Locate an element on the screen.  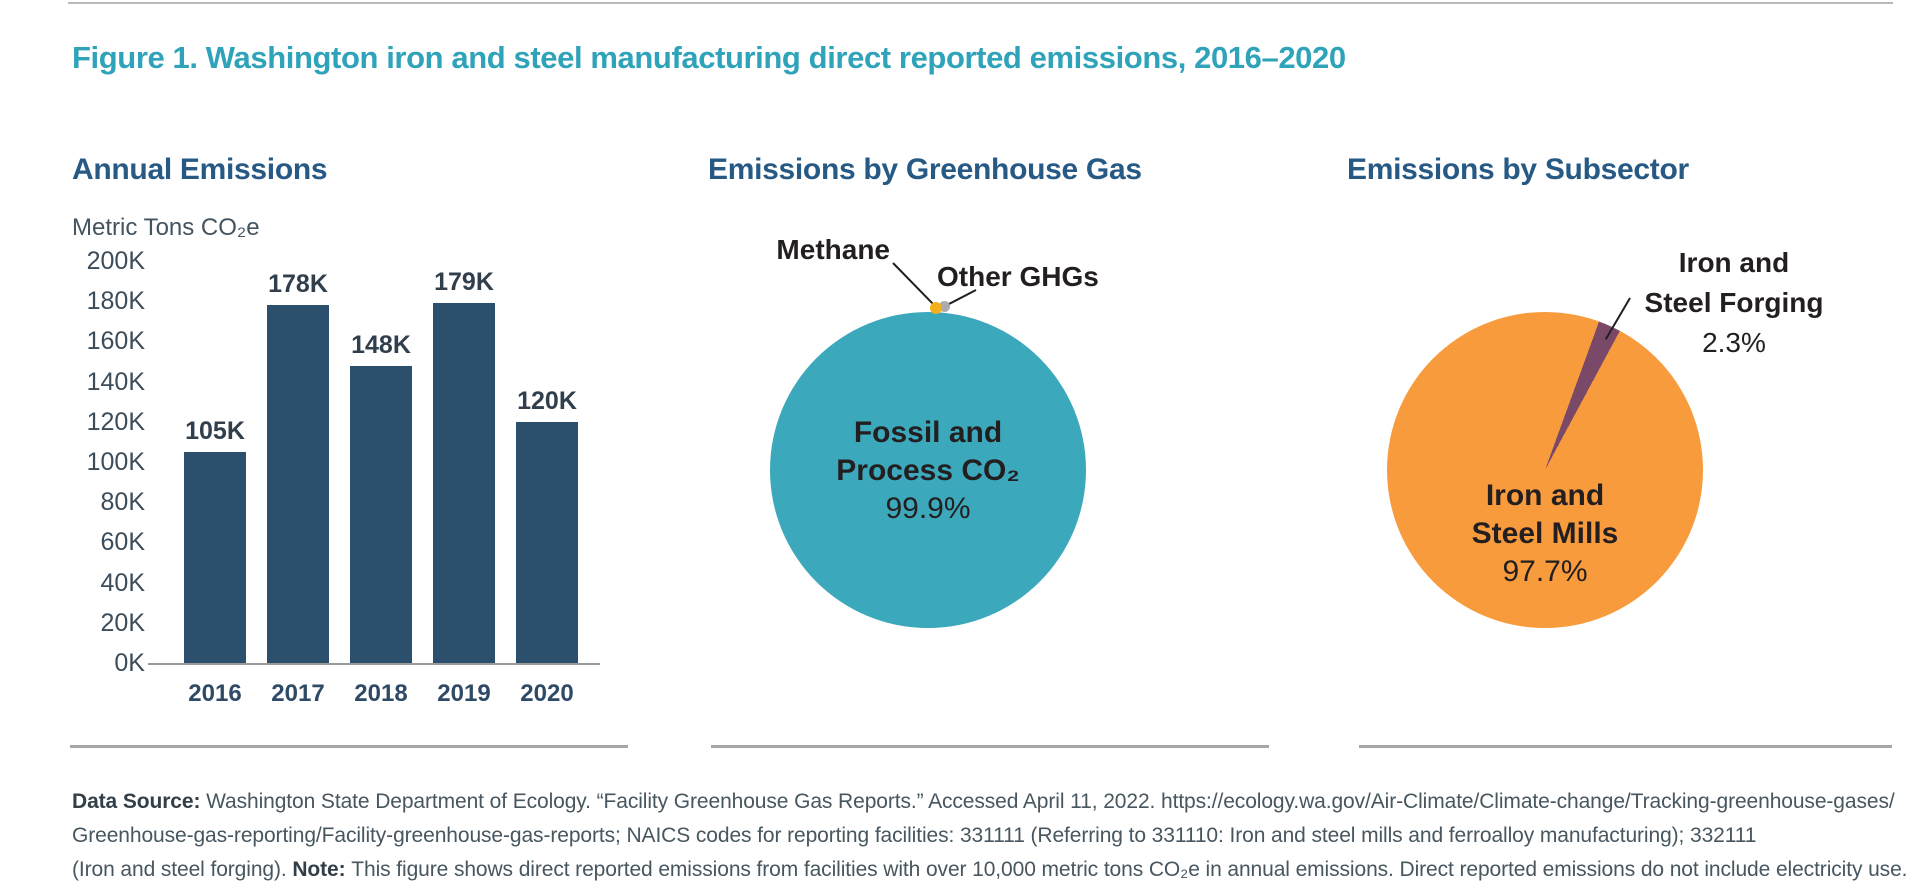
x-axis-tick-label: 2017 is located at coordinates (298, 693).